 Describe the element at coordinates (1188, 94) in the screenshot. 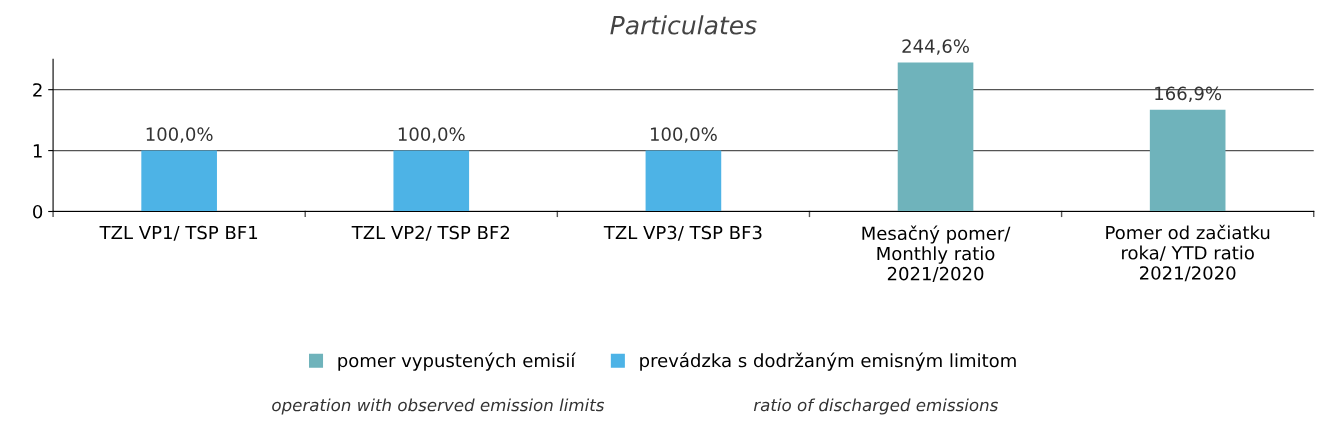

I see `data-label: 166,9%` at that location.